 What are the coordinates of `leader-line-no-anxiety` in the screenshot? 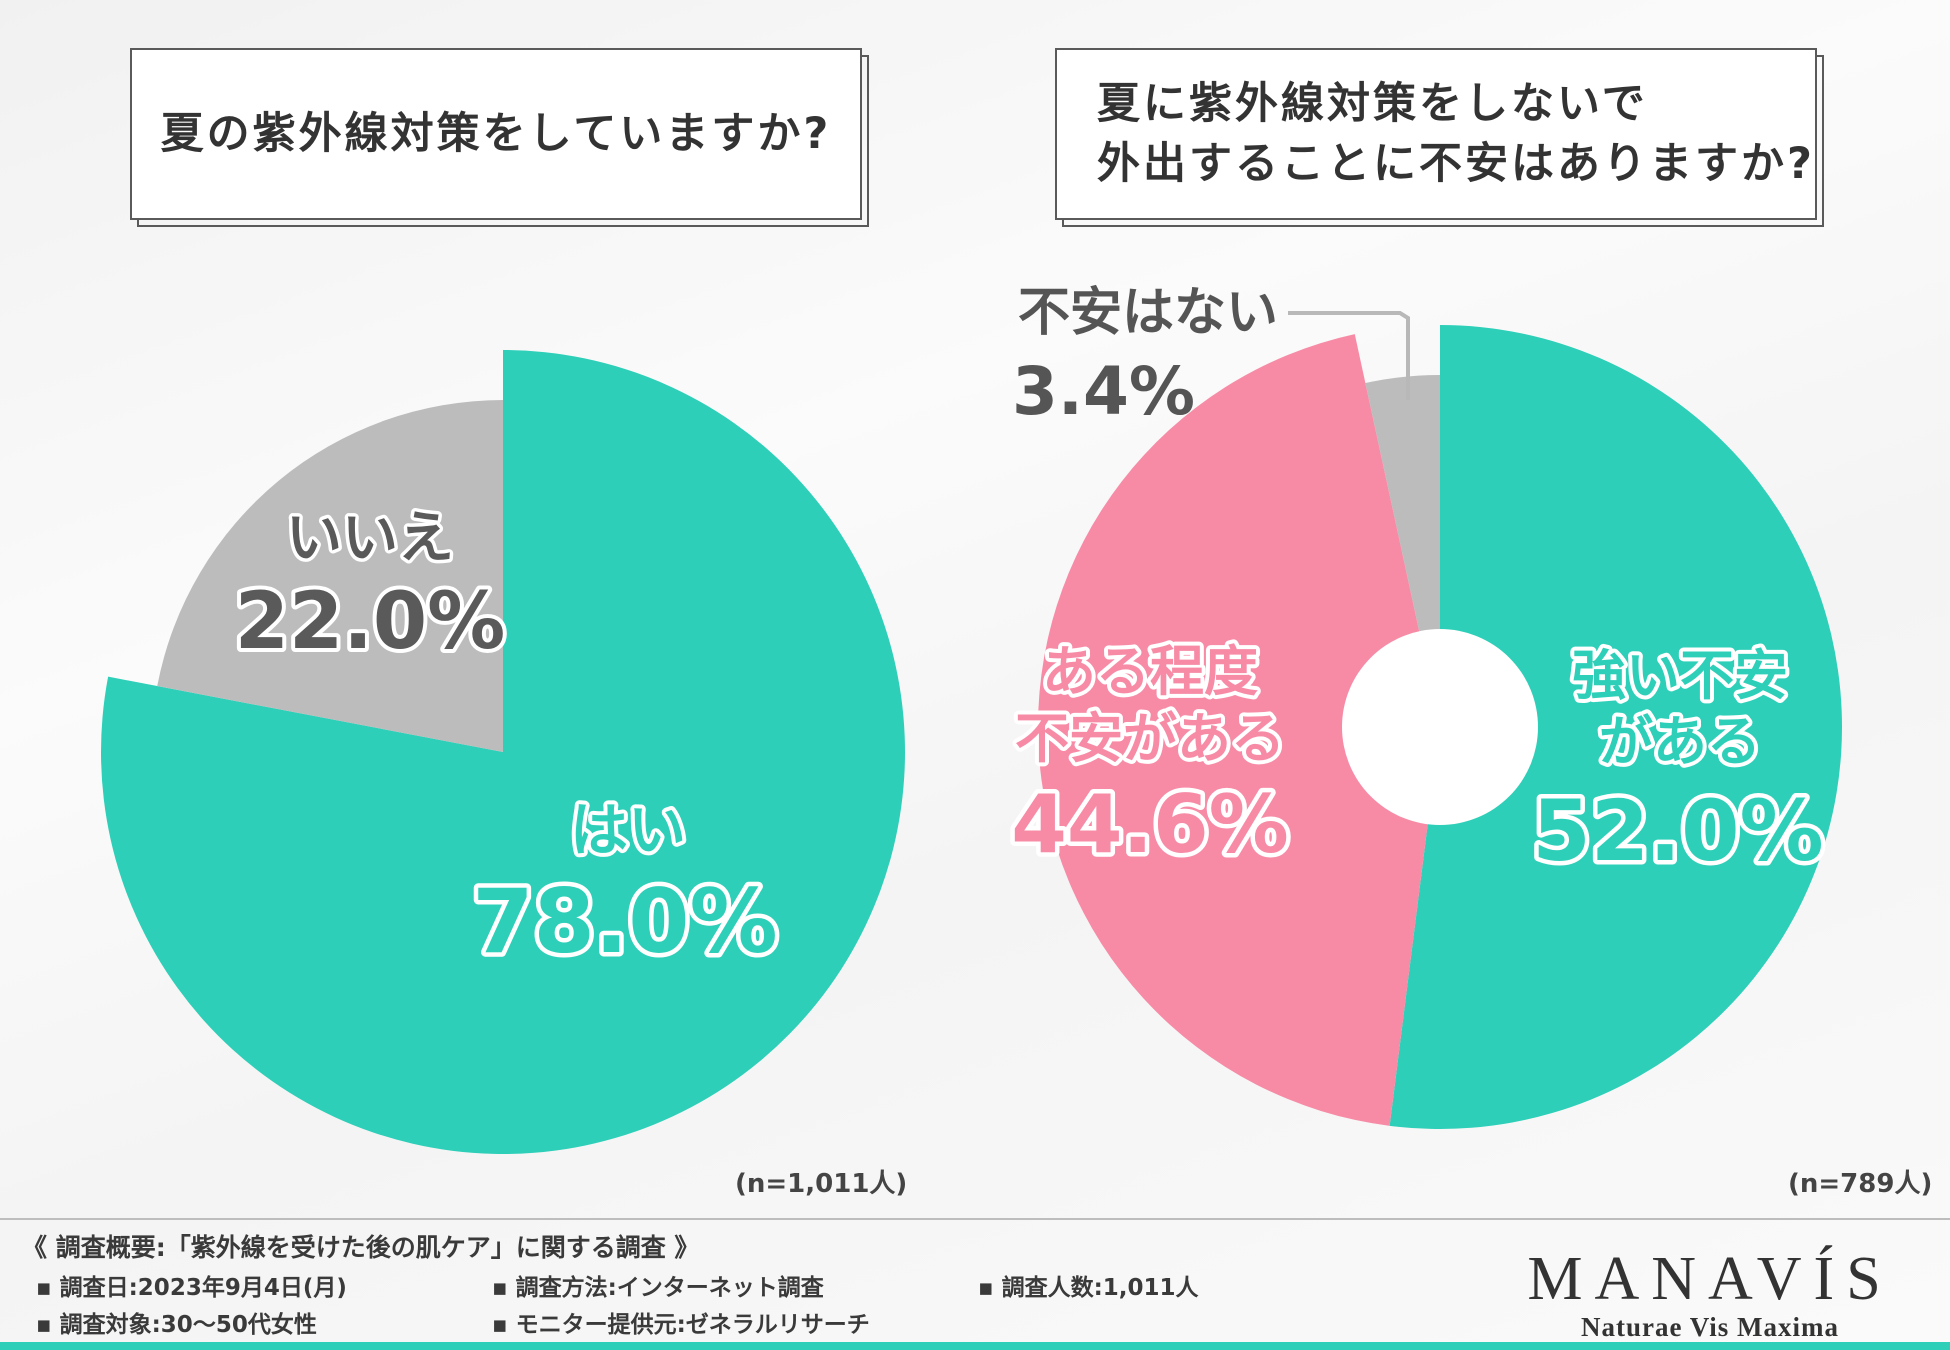 It's located at (1349, 355).